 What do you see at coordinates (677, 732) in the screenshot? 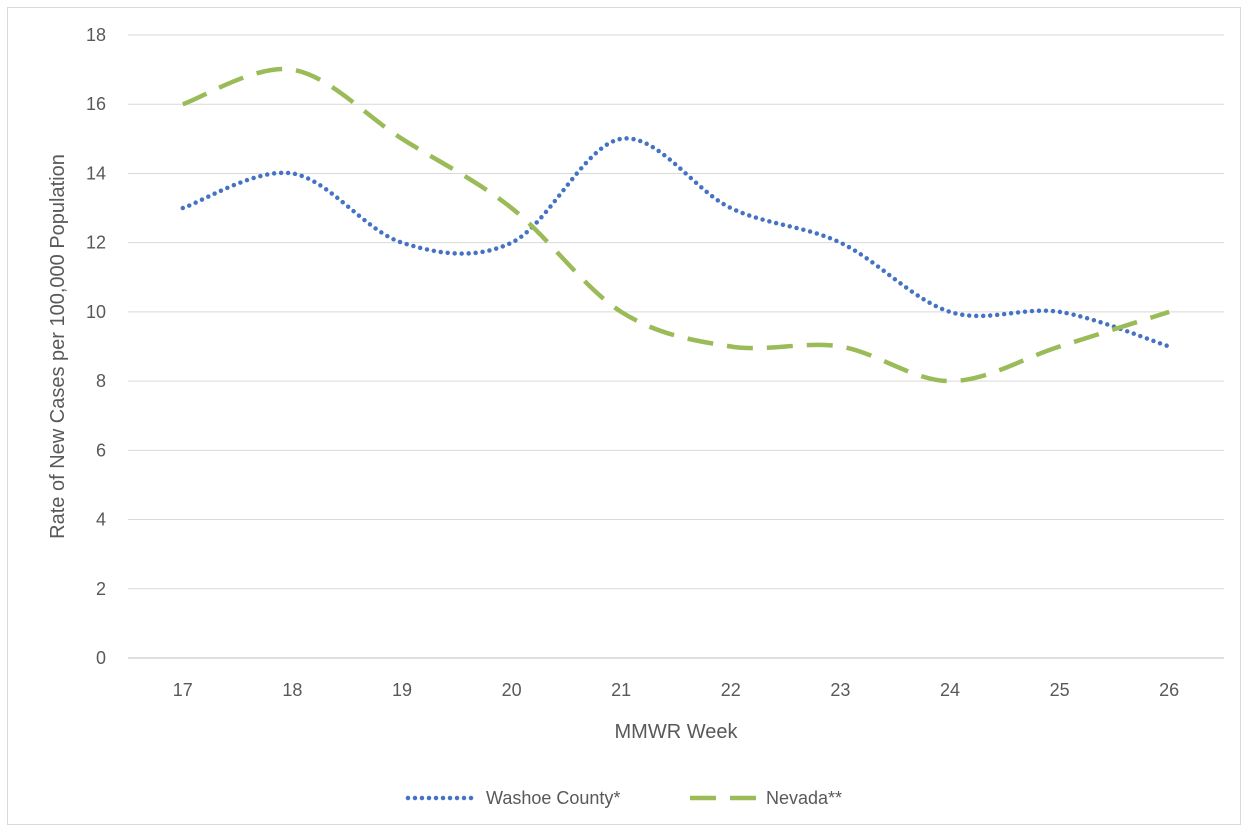
I see `x-axis-title: MMWR Week` at bounding box center [677, 732].